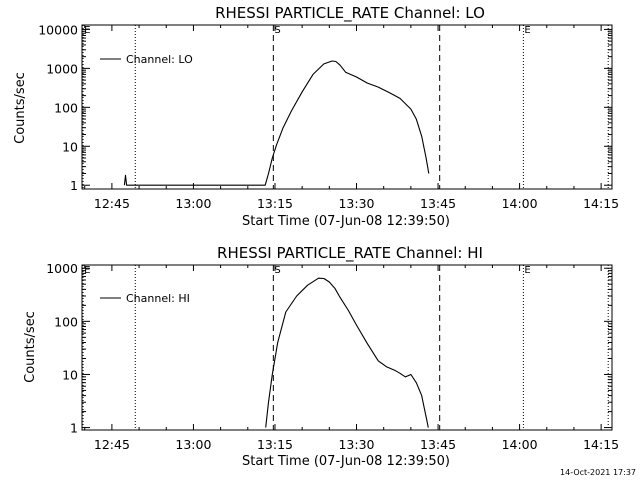  Describe the element at coordinates (58, 29) in the screenshot. I see `y-tick-label: 10000` at that location.